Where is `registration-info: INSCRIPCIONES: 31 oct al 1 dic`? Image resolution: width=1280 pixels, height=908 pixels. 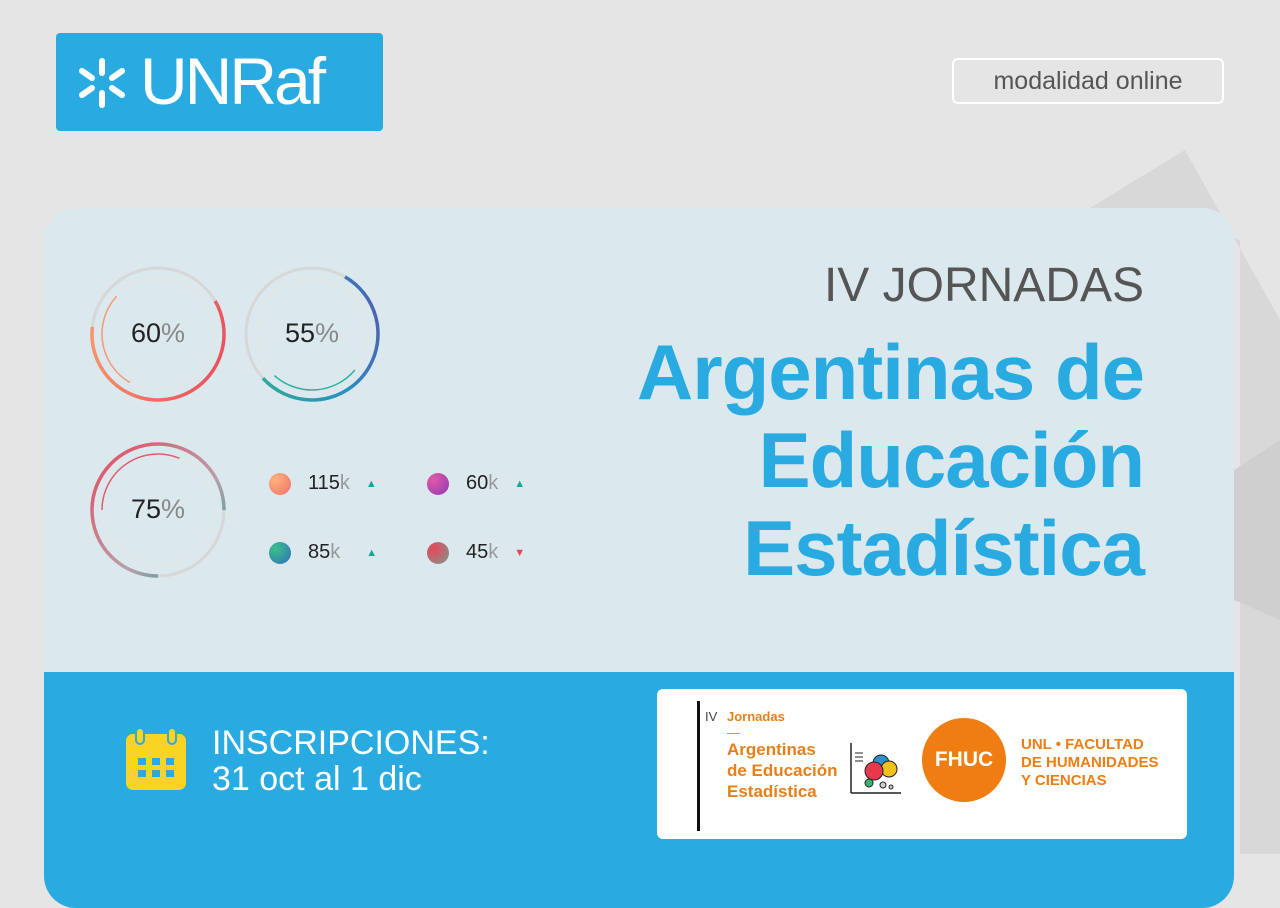
registration-info: INSCRIPCIONES: 31 oct al 1 dic is located at coordinates (351, 761).